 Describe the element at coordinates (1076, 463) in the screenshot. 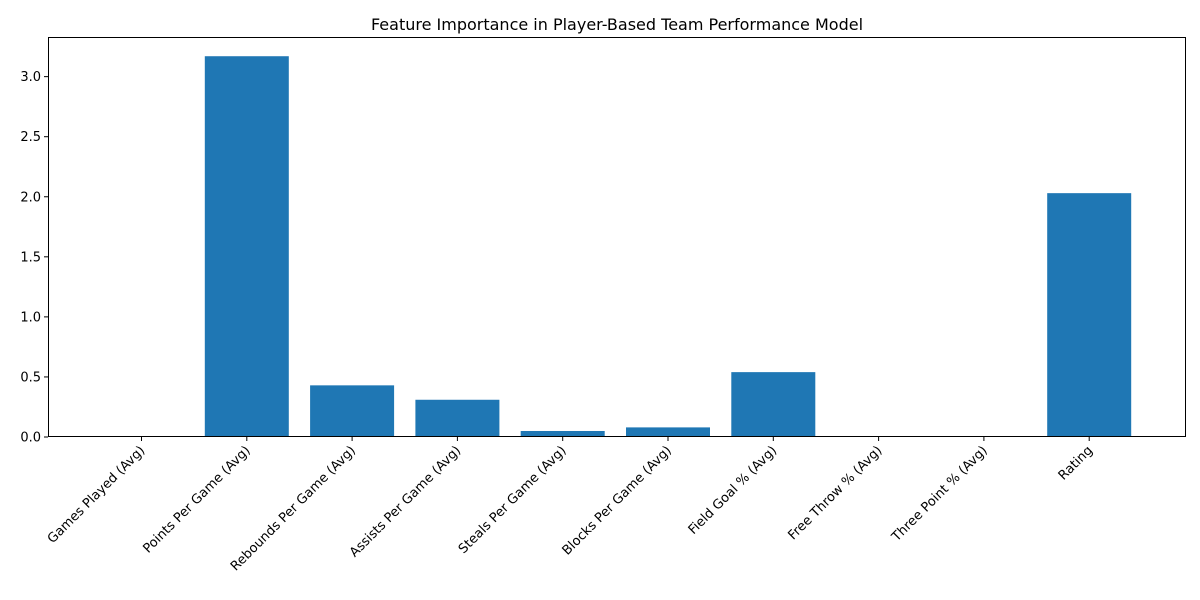

I see `x-tick-label: Rating` at that location.